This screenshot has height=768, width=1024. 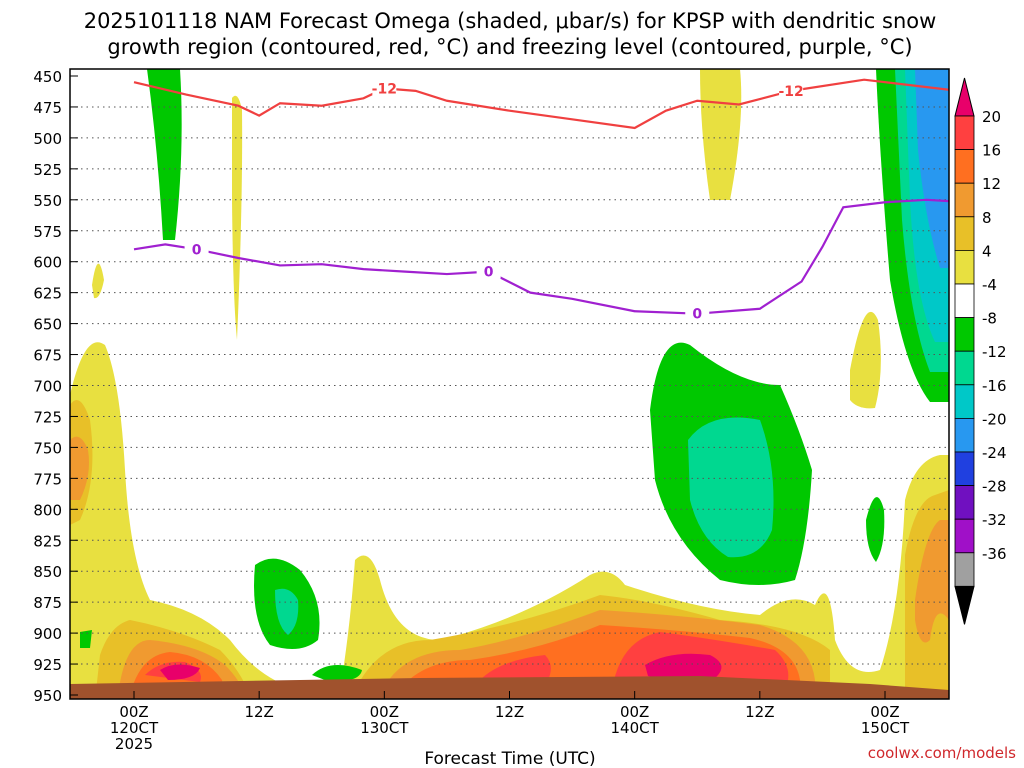 I want to click on y-tick-label-600: 600, so click(x=47, y=263).